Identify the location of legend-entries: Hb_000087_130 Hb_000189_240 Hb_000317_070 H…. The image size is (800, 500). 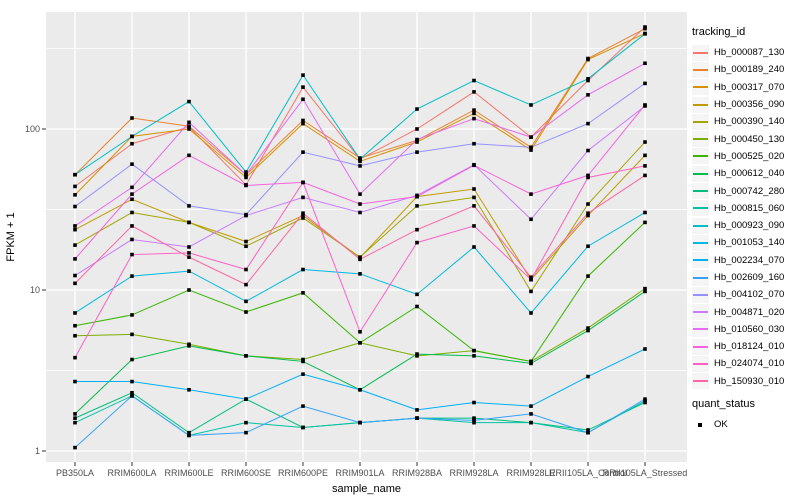
(745, 217).